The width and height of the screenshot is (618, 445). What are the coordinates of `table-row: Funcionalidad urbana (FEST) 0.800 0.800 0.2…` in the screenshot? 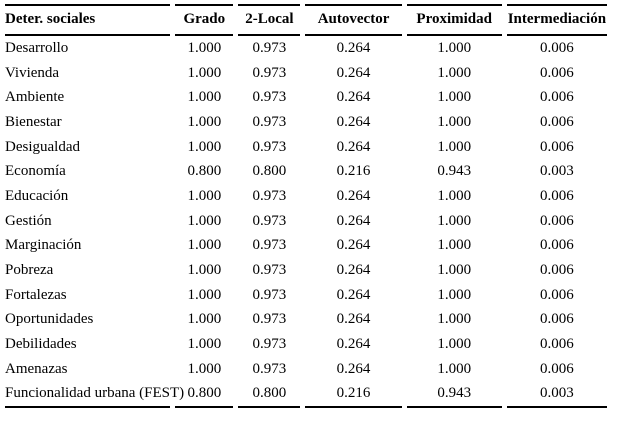 It's located at (306, 395).